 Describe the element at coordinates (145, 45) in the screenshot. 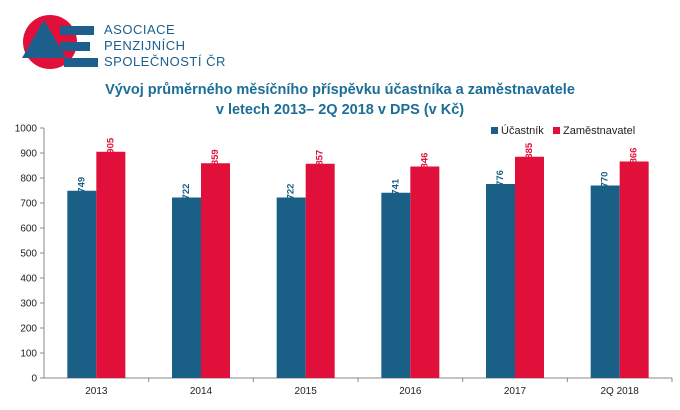

I see `org-name-line2: PENZIJNÍCH` at that location.